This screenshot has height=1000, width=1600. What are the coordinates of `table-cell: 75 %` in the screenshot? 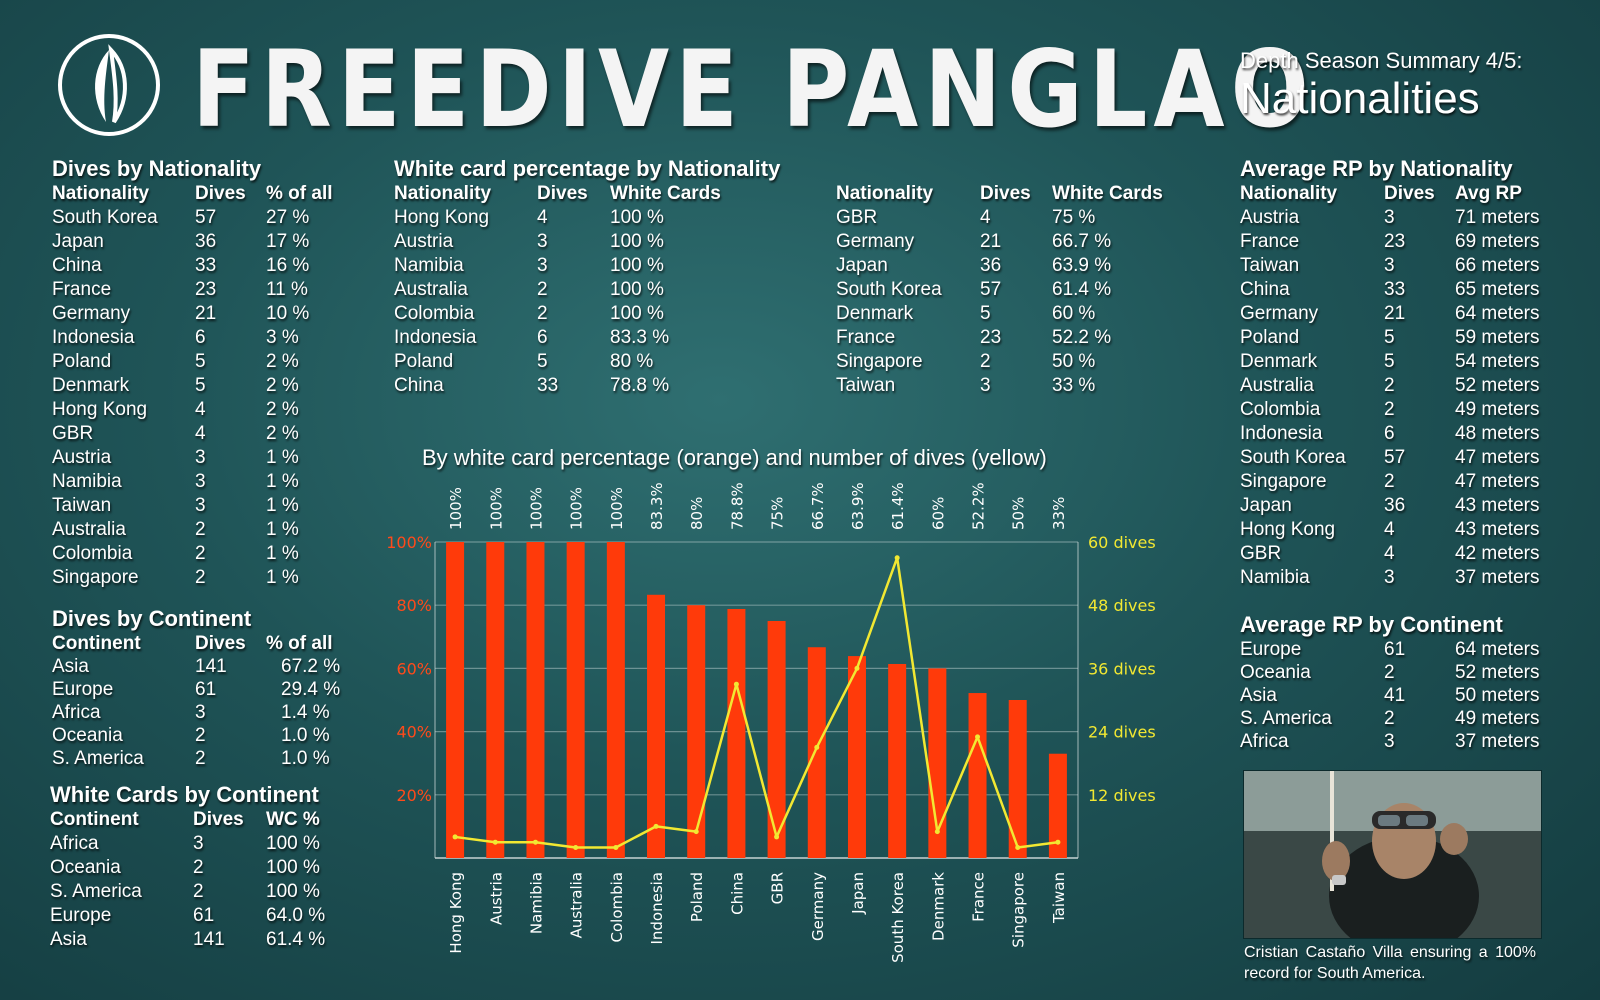 It's located at (1074, 217).